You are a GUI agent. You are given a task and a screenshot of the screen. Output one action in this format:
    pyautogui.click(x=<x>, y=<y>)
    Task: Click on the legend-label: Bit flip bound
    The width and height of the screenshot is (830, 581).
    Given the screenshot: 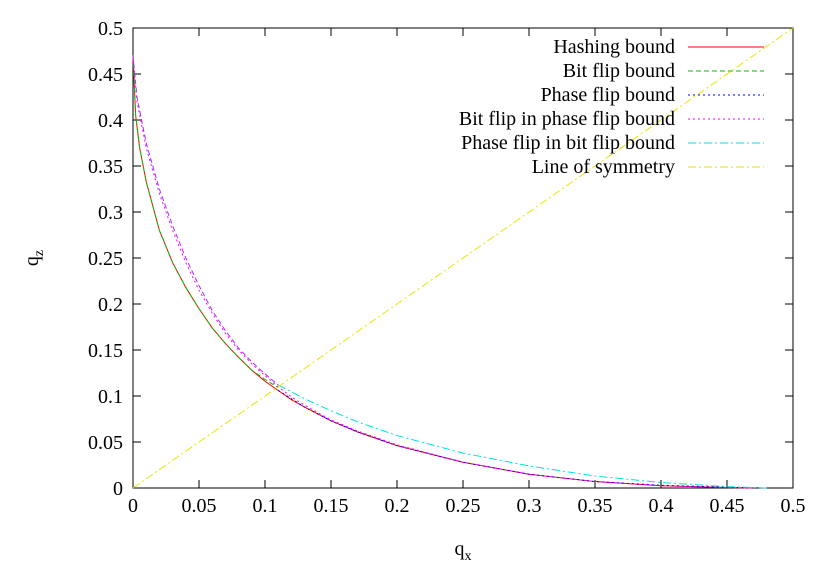 What is the action you would take?
    pyautogui.click(x=619, y=71)
    